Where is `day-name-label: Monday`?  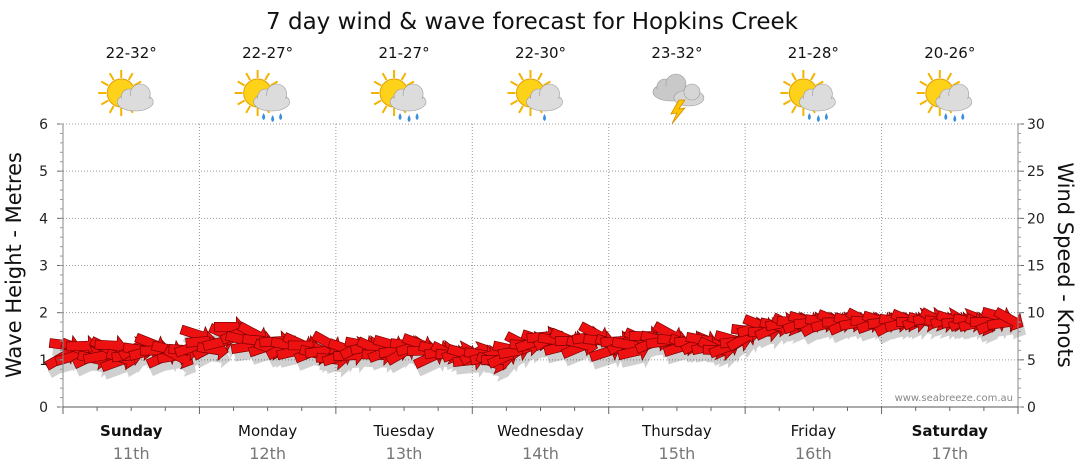 day-name-label: Monday is located at coordinates (267, 431).